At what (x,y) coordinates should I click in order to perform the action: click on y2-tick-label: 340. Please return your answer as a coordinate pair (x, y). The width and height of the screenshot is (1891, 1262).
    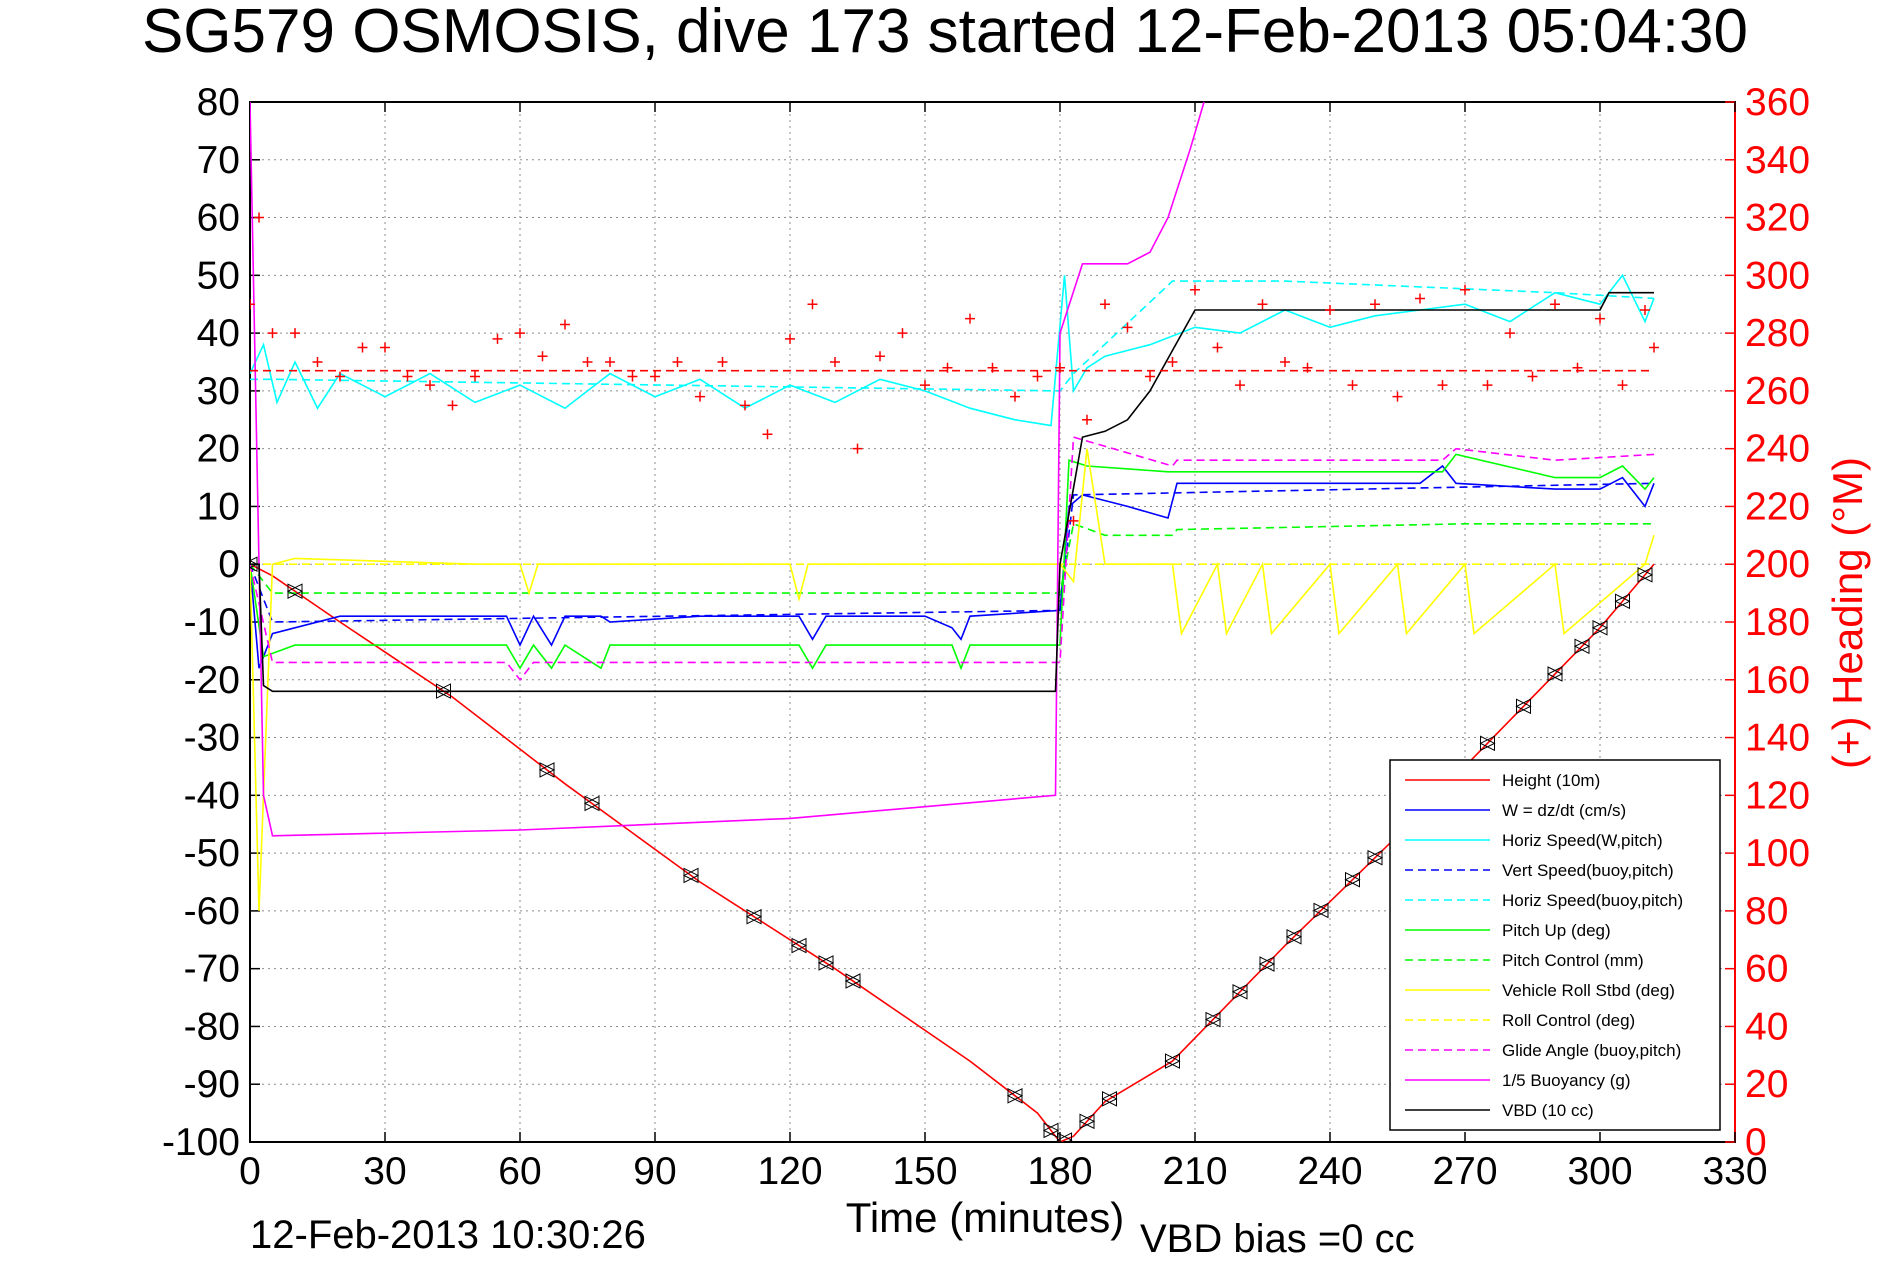
    Looking at the image, I should click on (1777, 160).